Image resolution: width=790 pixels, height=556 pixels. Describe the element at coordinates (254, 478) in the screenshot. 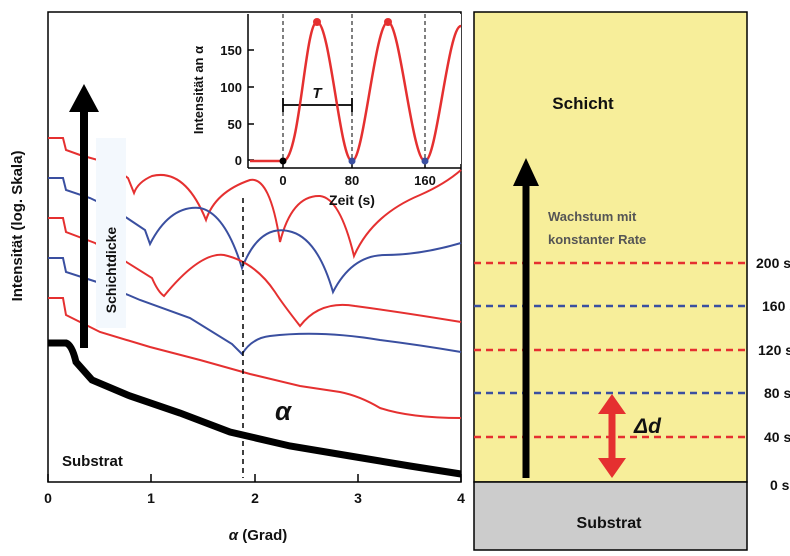

I see `x-axis-ticks` at that location.